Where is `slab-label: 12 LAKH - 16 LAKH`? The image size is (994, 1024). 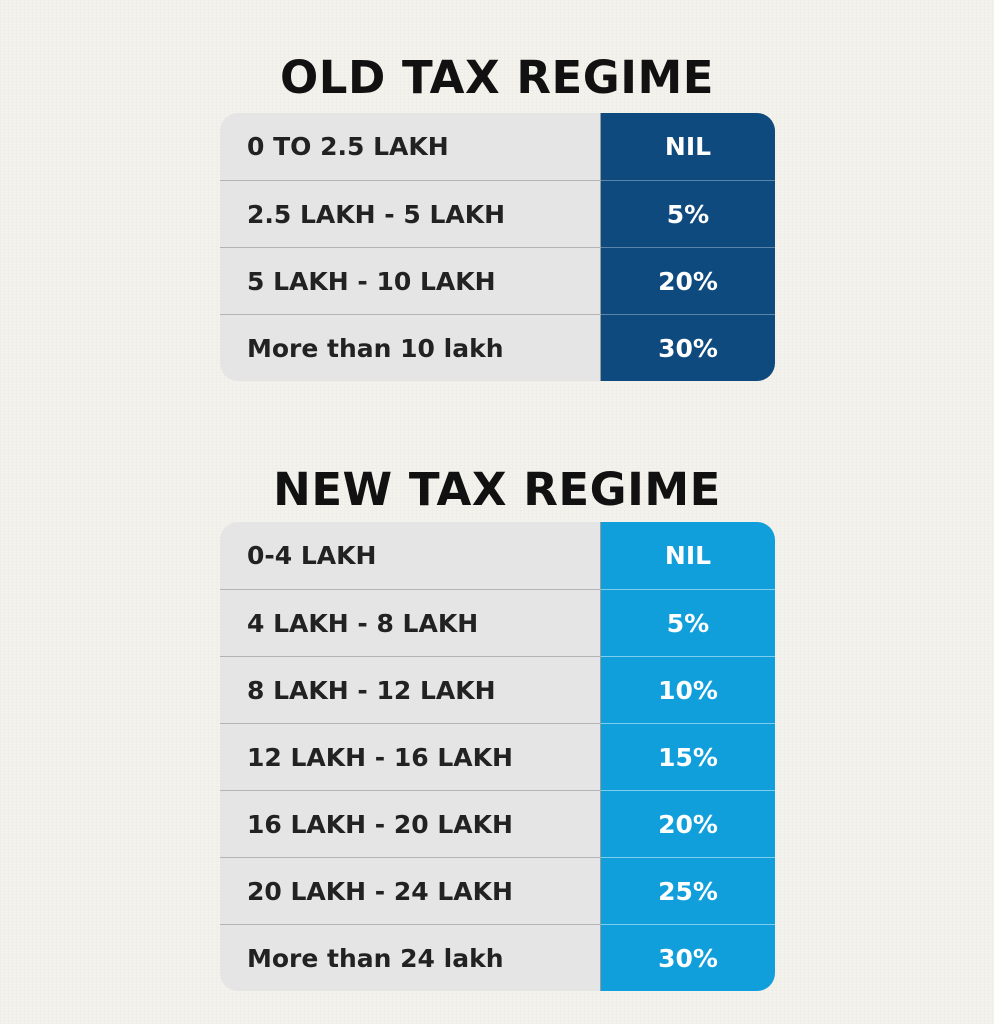 slab-label: 12 LAKH - 16 LAKH is located at coordinates (410, 756).